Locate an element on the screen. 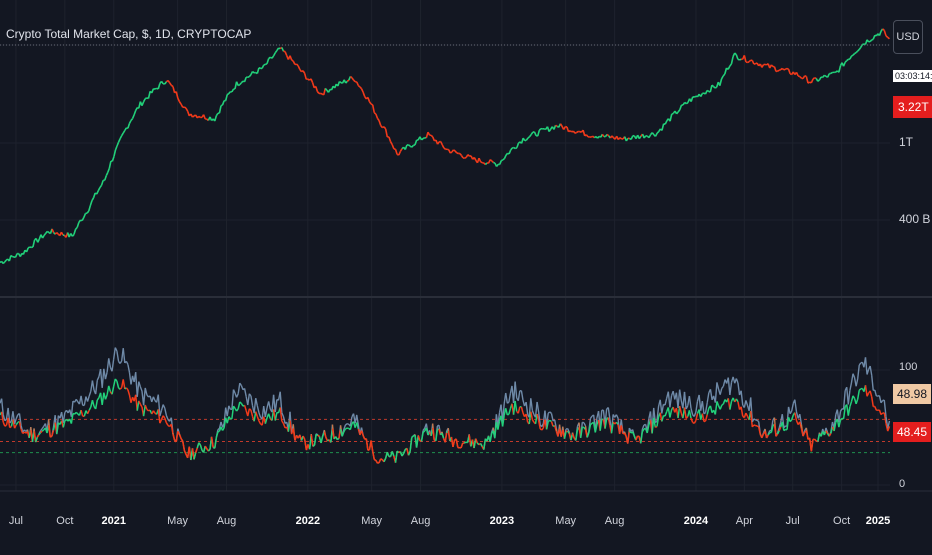  osc-value-badge-1: 48.98 is located at coordinates (912, 394).